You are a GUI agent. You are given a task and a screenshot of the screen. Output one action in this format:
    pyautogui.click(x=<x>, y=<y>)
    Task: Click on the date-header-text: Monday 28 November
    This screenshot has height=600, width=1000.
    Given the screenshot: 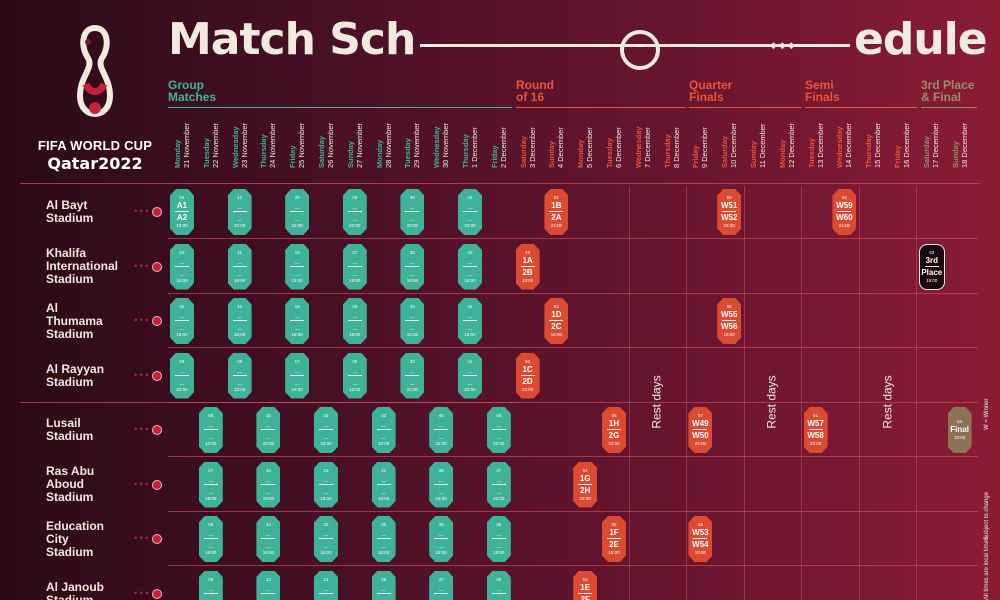 What is the action you would take?
    pyautogui.click(x=384, y=145)
    